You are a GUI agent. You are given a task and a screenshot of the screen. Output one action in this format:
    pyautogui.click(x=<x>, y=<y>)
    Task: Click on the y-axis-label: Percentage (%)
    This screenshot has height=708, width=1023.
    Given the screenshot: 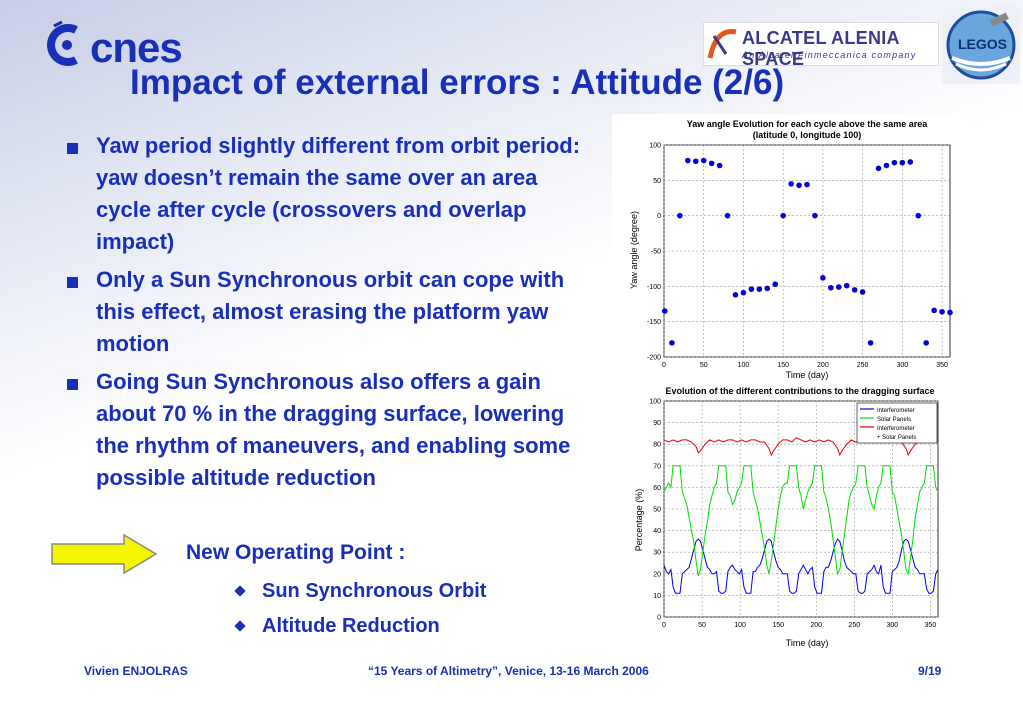 What is the action you would take?
    pyautogui.click(x=639, y=520)
    